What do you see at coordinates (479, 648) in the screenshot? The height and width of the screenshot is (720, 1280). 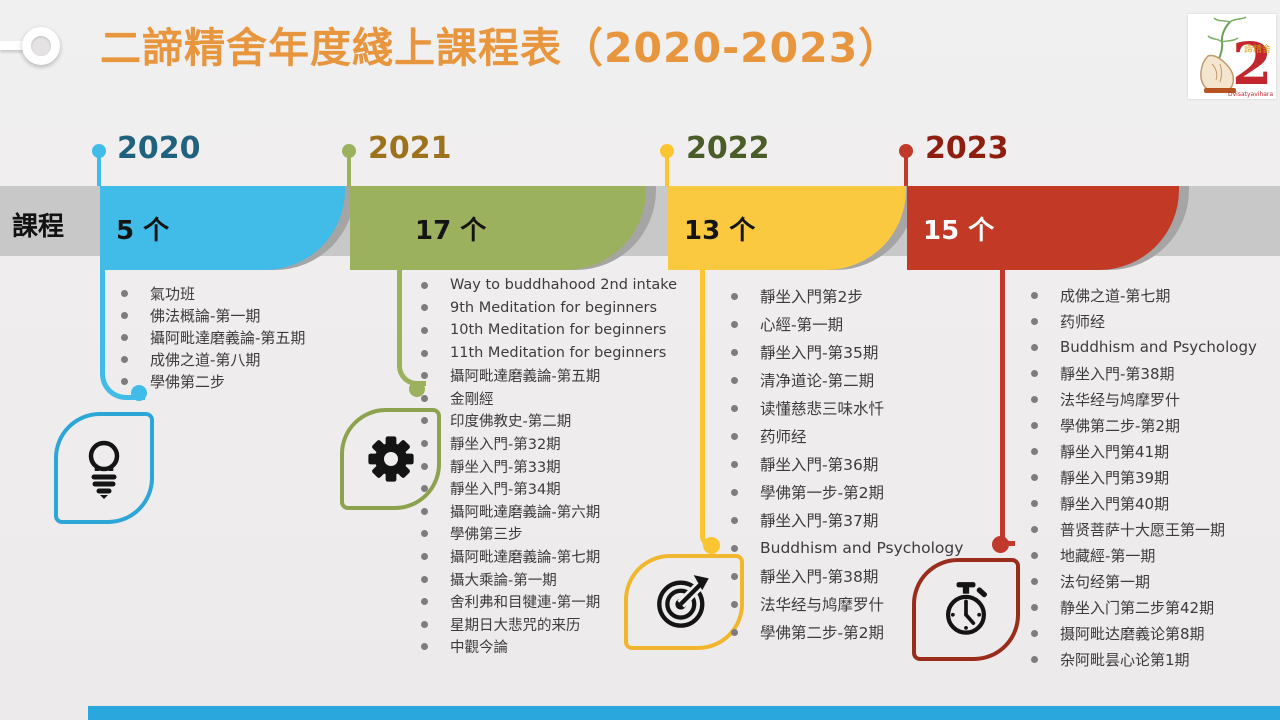 I see `course-title: 中觀今論` at bounding box center [479, 648].